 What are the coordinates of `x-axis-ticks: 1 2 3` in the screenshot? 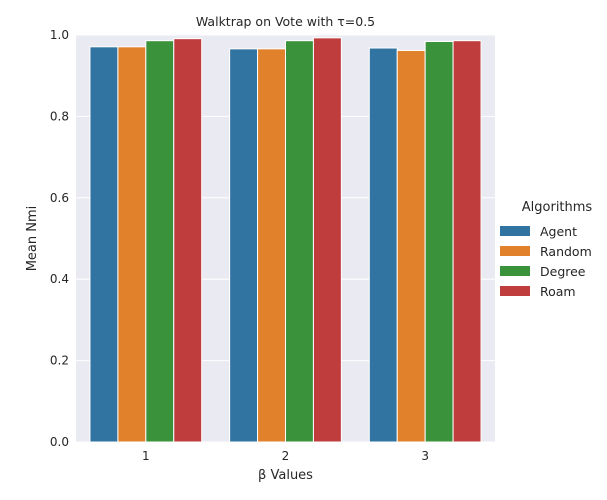 It's located at (285, 456).